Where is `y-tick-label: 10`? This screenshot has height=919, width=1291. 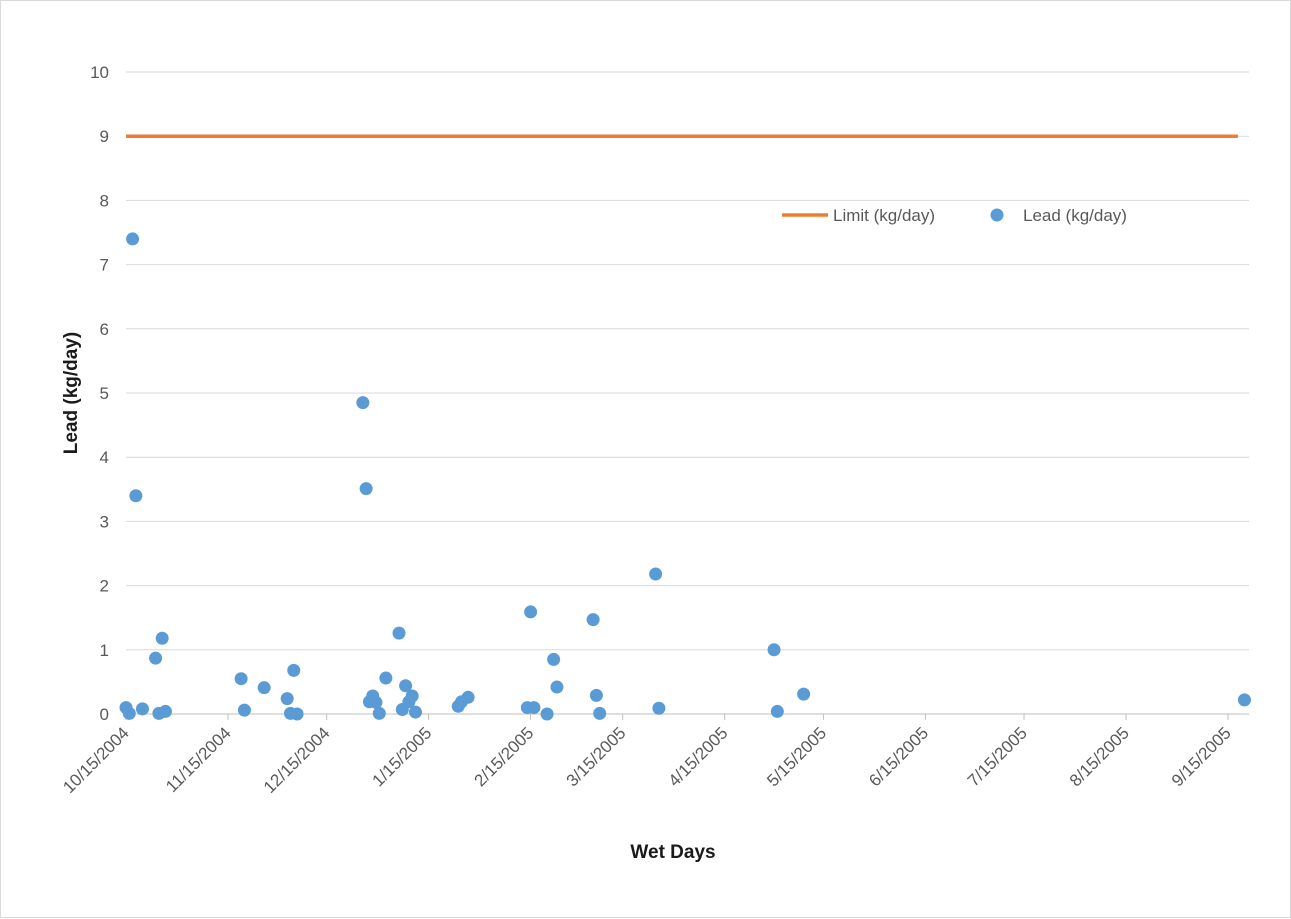 y-tick-label: 10 is located at coordinates (99, 72).